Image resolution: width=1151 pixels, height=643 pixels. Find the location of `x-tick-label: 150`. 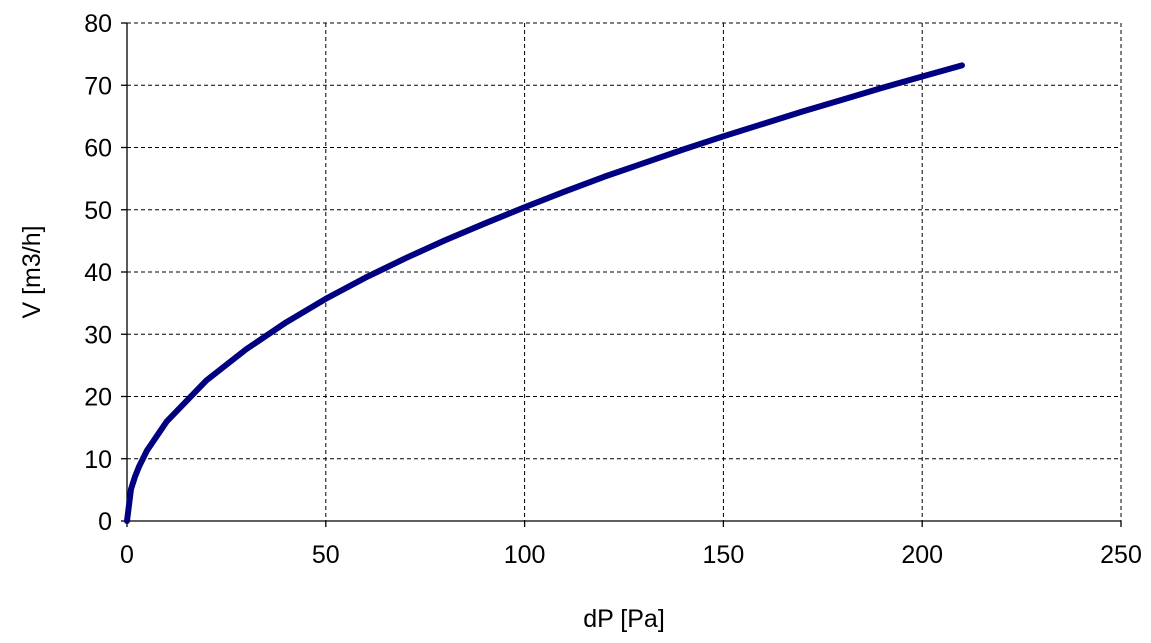

x-tick-label: 150 is located at coordinates (724, 555).